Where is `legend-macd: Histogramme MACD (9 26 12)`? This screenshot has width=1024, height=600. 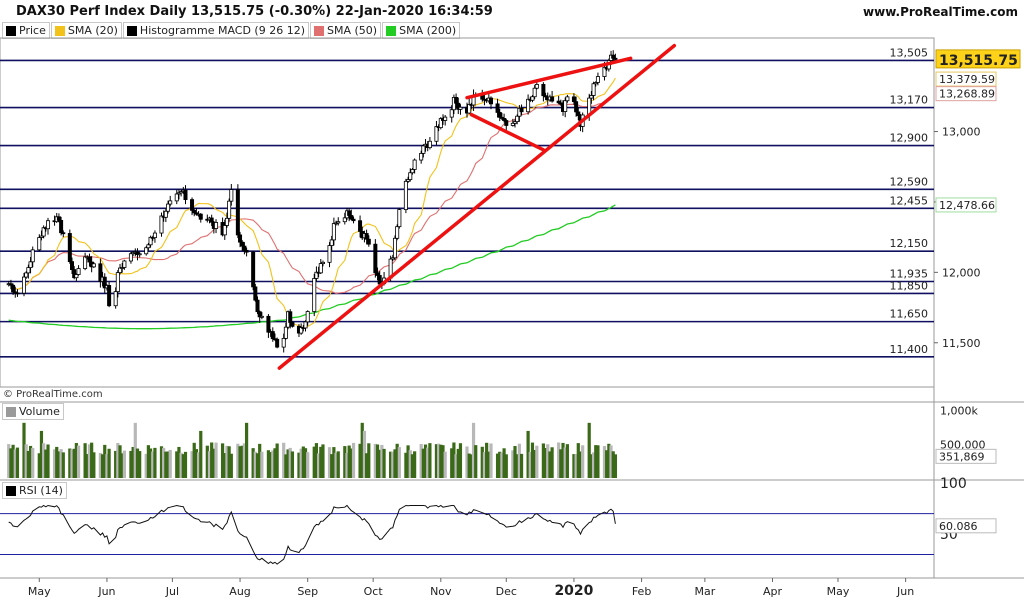
legend-macd: Histogramme MACD (9 26 12) is located at coordinates (216, 30).